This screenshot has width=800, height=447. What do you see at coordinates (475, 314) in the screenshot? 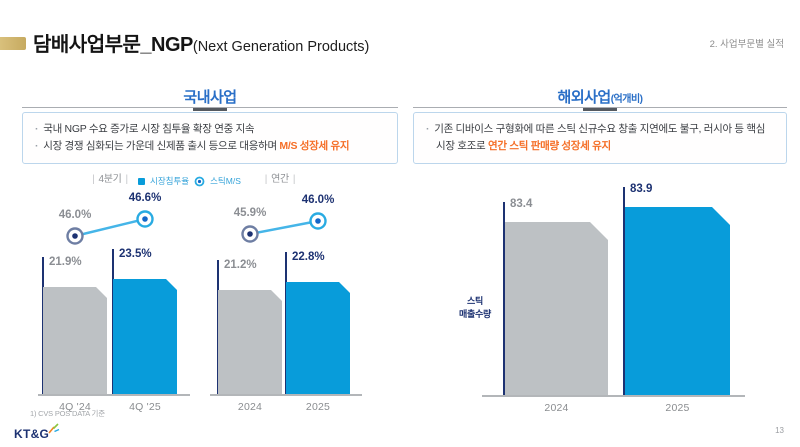
I see `overseas-y-axis-label-line2: 매출수량` at bounding box center [475, 314].